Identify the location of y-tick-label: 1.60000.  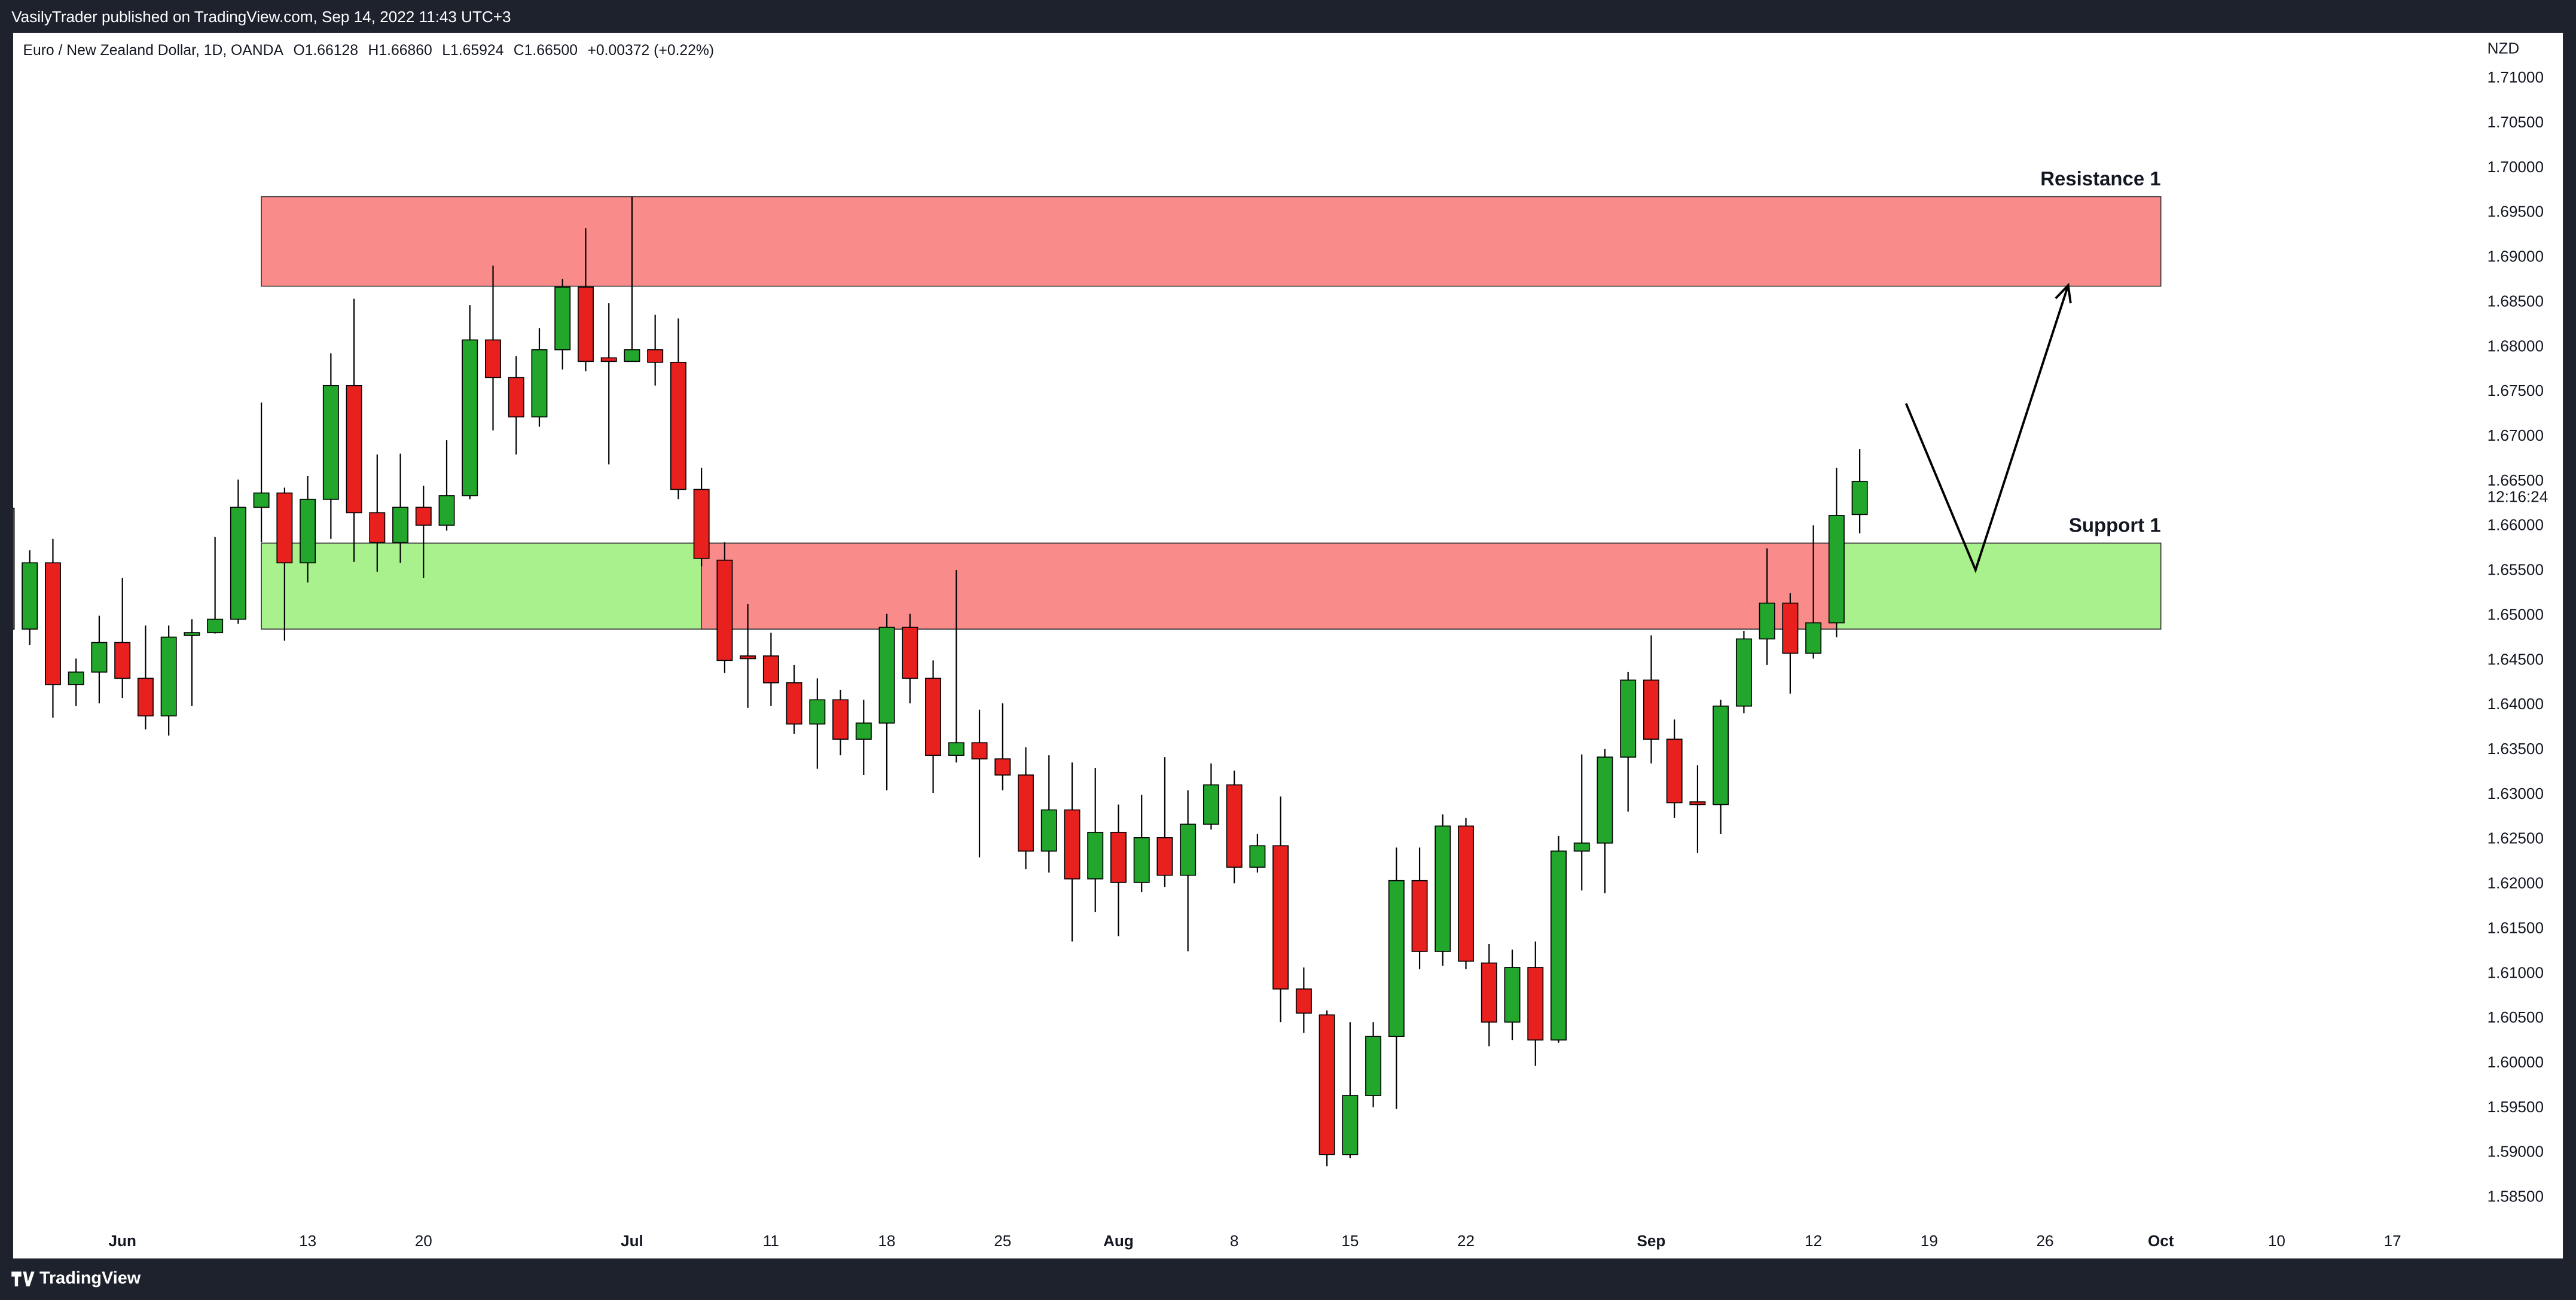
(2516, 1062).